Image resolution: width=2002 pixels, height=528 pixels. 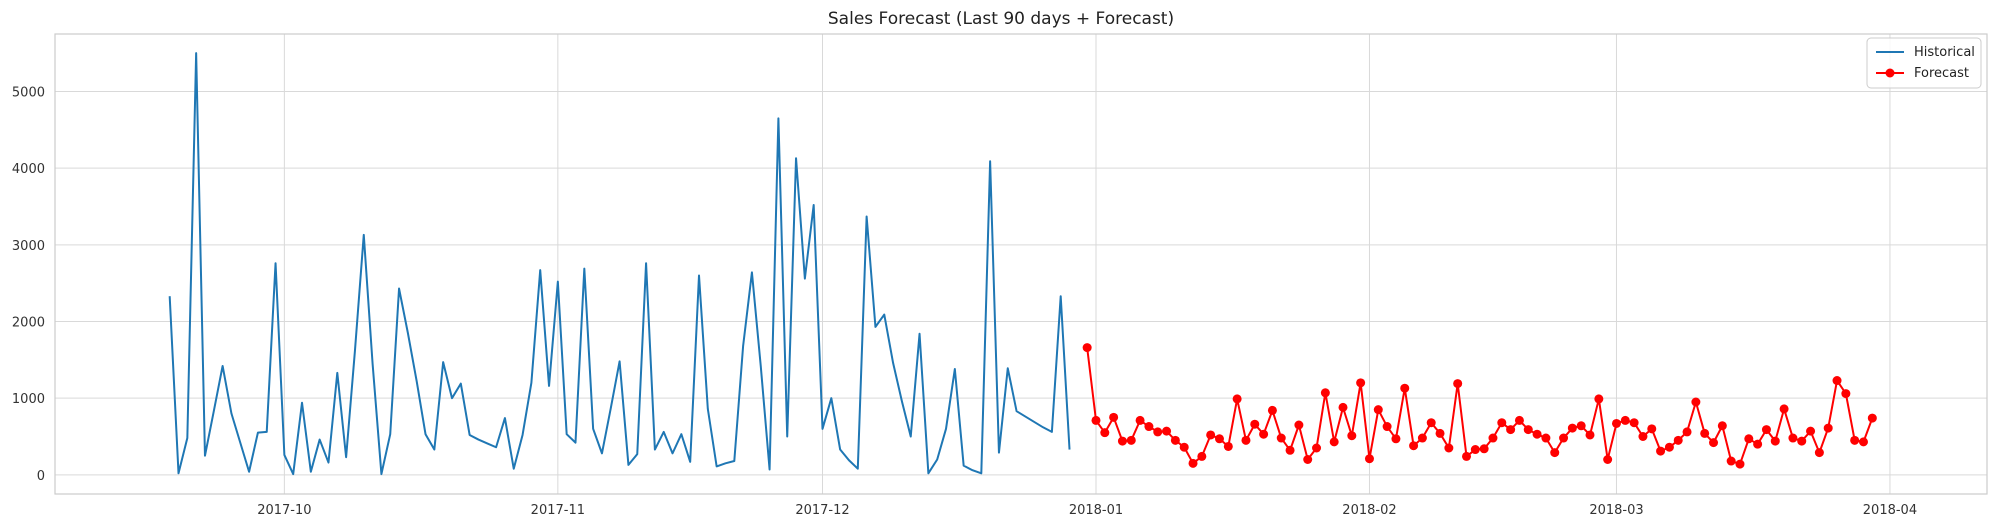 I want to click on y-tick-label-3000: 3000, so click(x=28, y=246).